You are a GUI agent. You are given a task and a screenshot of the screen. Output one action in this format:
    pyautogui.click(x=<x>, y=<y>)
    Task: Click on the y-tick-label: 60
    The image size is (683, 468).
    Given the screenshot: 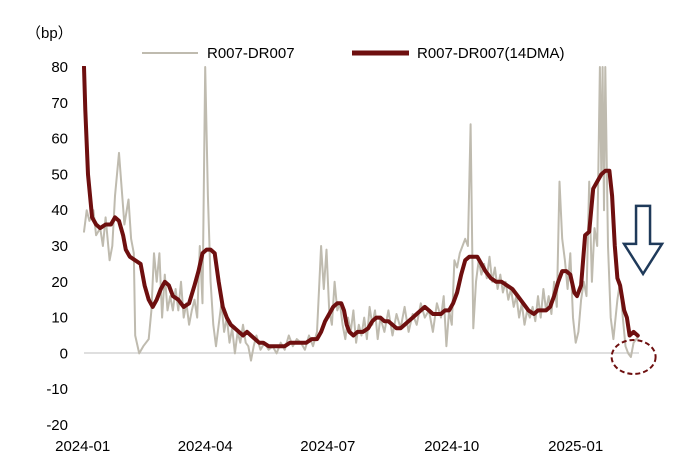 What is the action you would take?
    pyautogui.click(x=59, y=139)
    